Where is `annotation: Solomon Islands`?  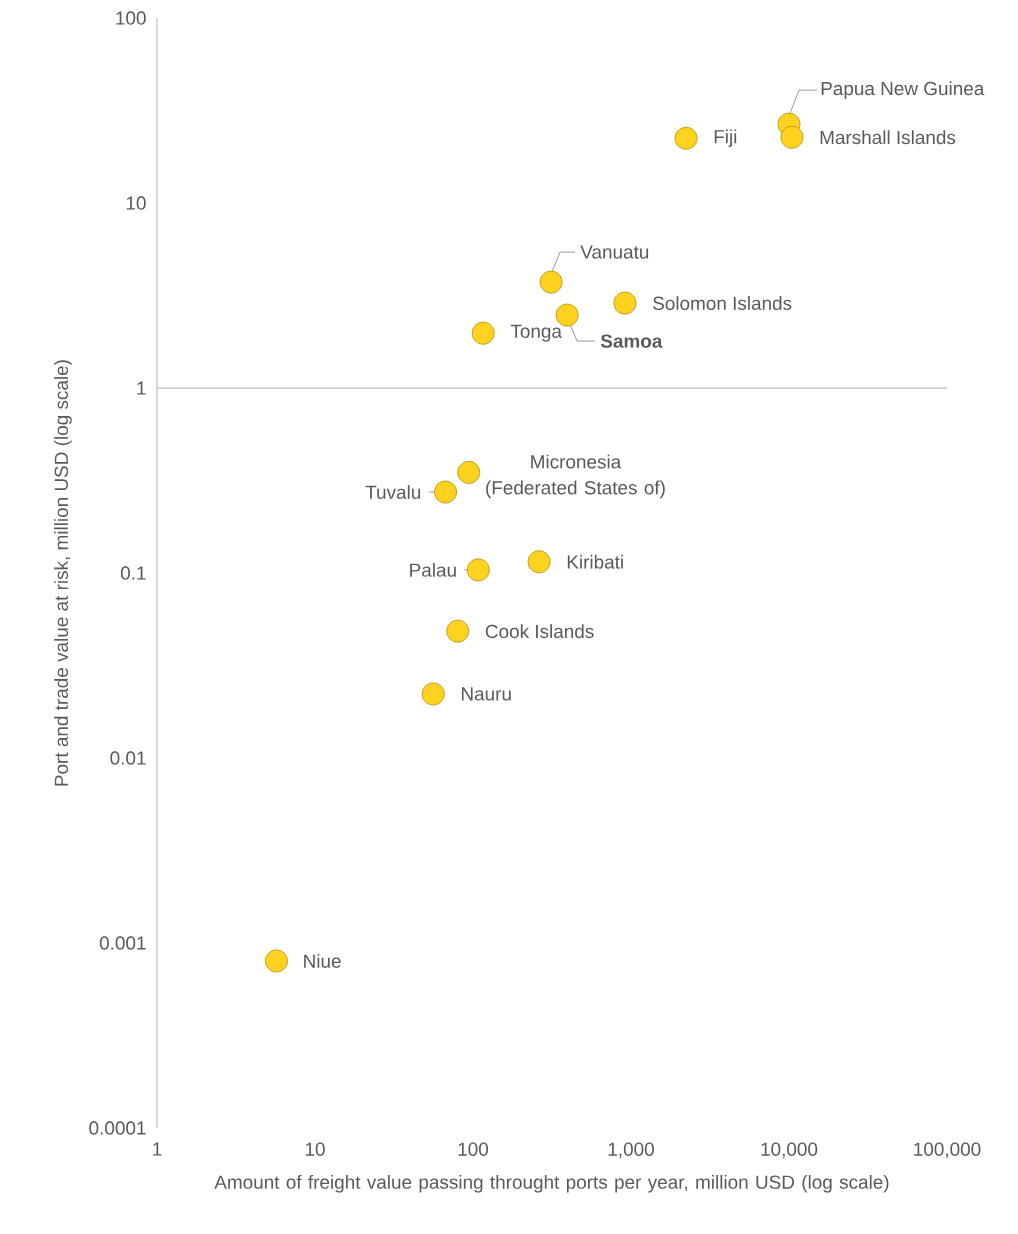
annotation: Solomon Islands is located at coordinates (722, 303).